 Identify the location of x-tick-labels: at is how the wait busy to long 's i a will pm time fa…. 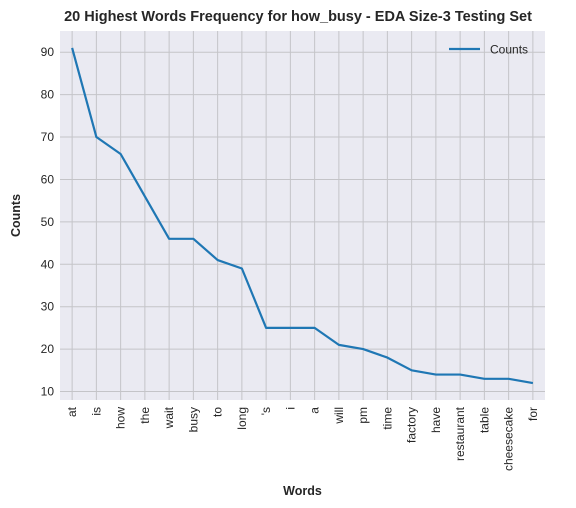
(302, 438).